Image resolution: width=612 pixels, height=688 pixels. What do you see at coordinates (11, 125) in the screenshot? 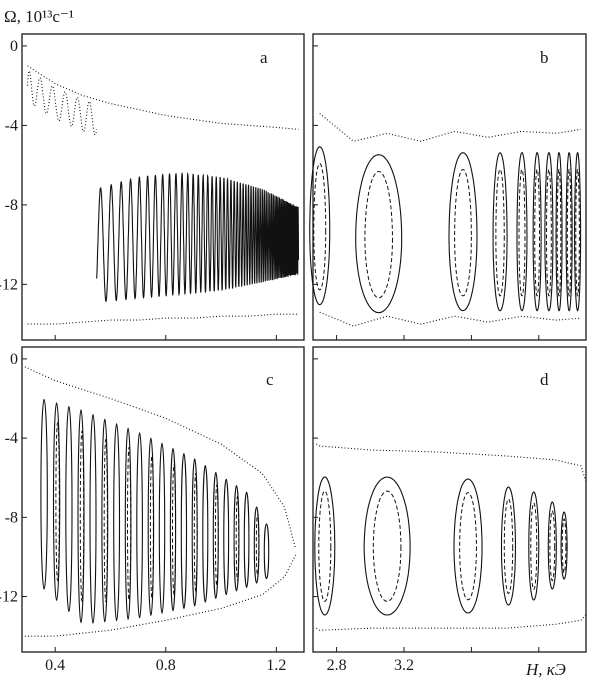
I see `y-tick-label-a: -4` at bounding box center [11, 125].